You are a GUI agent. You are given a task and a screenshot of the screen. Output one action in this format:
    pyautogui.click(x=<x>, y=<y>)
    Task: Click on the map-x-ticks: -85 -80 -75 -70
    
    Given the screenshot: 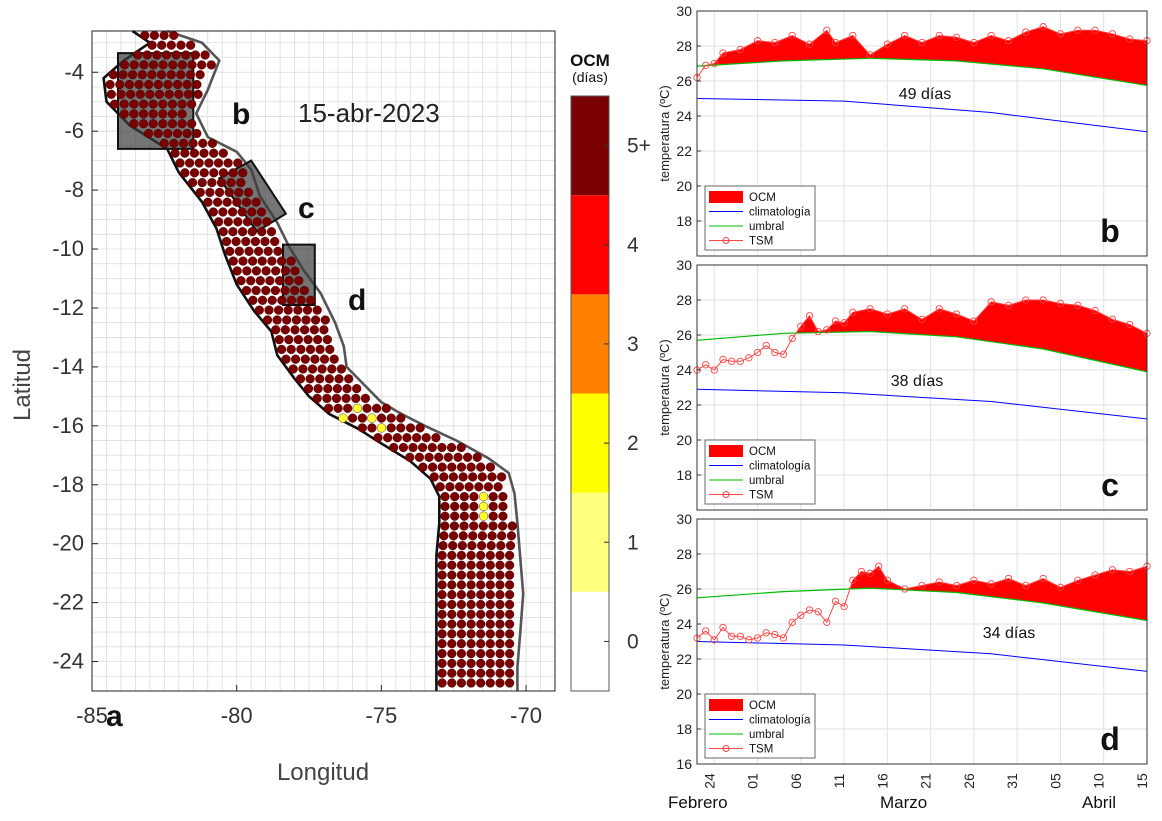 What is the action you would take?
    pyautogui.click(x=309, y=706)
    